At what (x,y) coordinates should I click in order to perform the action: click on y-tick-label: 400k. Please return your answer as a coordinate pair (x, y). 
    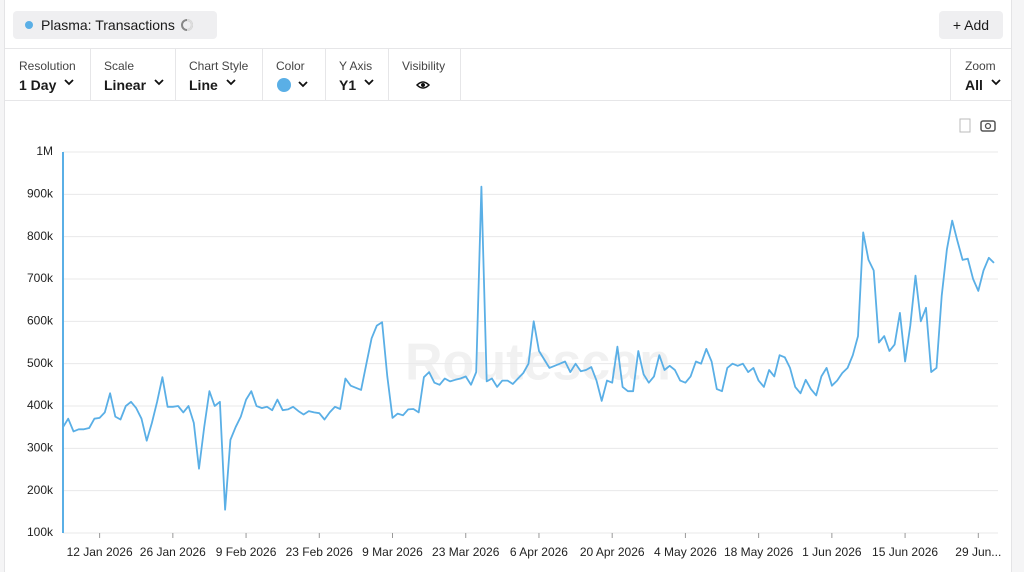
    Looking at the image, I should click on (40, 405).